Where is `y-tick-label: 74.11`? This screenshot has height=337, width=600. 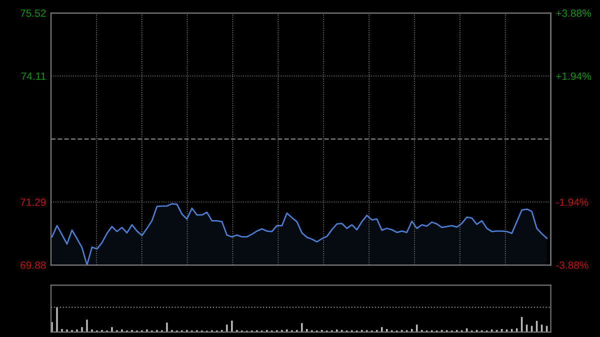 y-tick-label: 74.11 is located at coordinates (33, 76).